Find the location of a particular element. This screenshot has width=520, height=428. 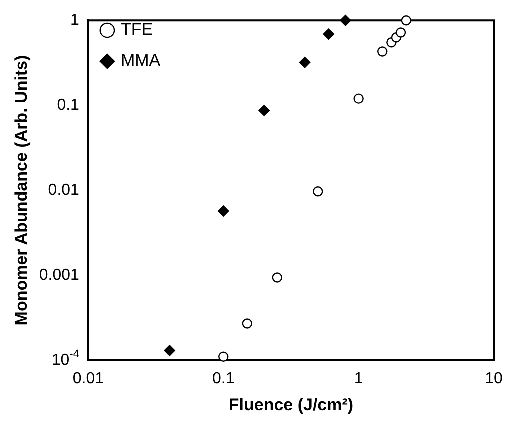

x-tick-label: 0.01 is located at coordinates (88, 379).